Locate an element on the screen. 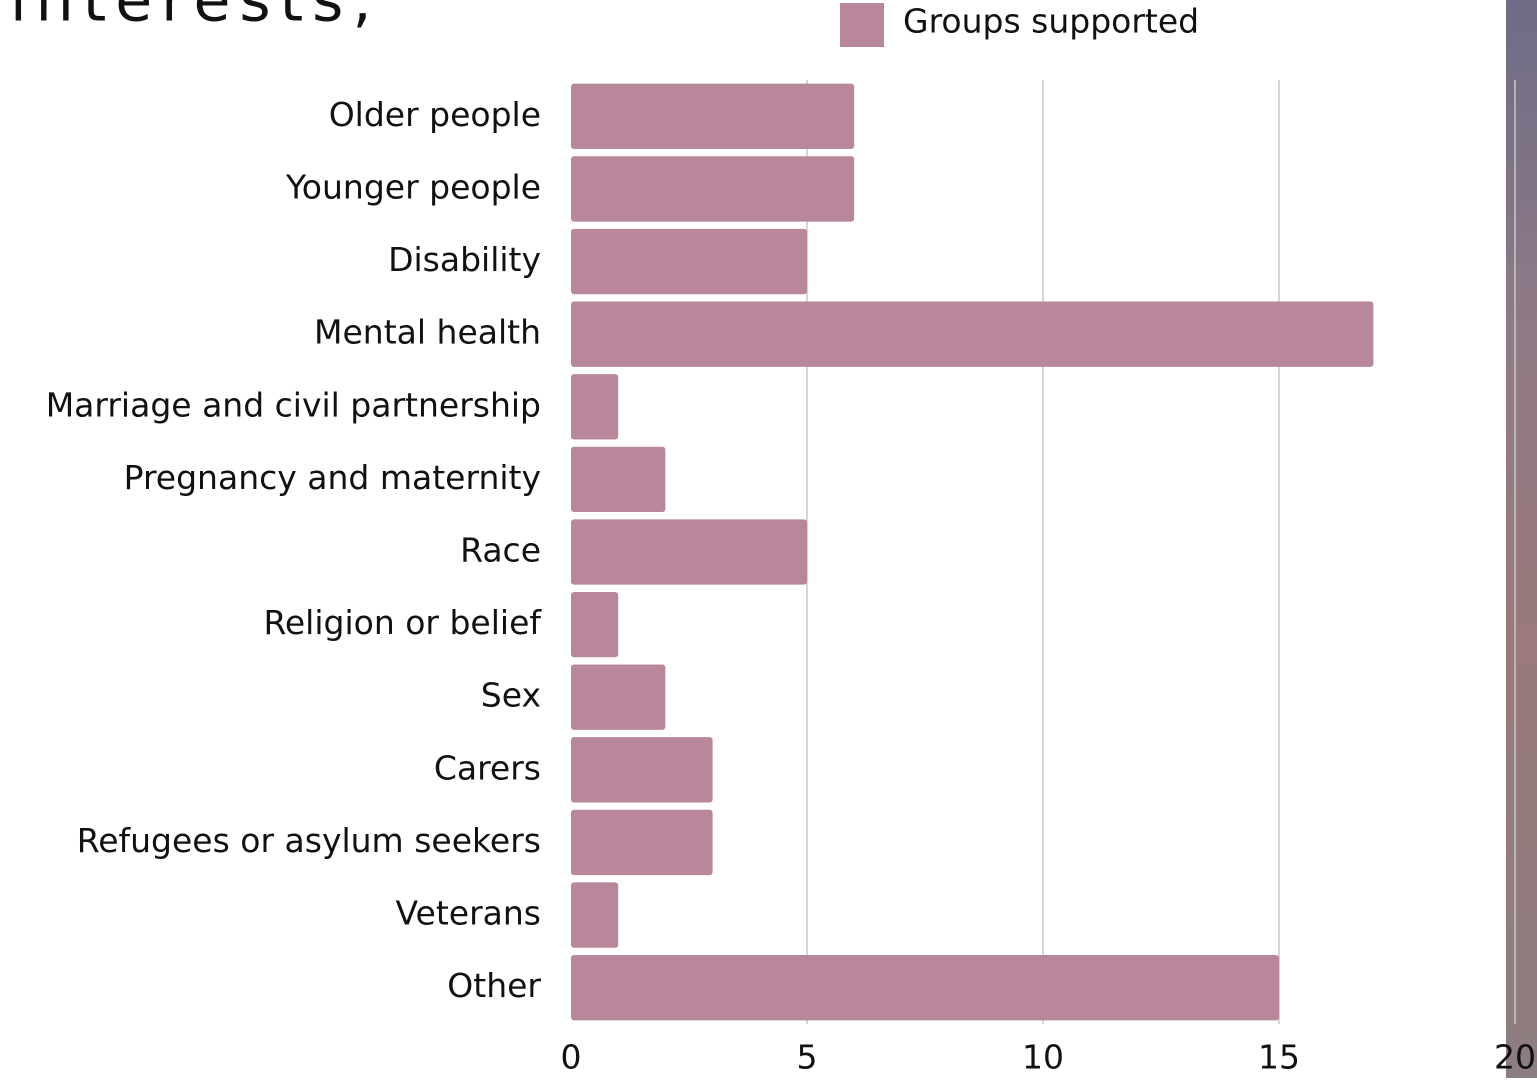 The width and height of the screenshot is (1537, 1082). y-tick-label: Mental health is located at coordinates (427, 332).